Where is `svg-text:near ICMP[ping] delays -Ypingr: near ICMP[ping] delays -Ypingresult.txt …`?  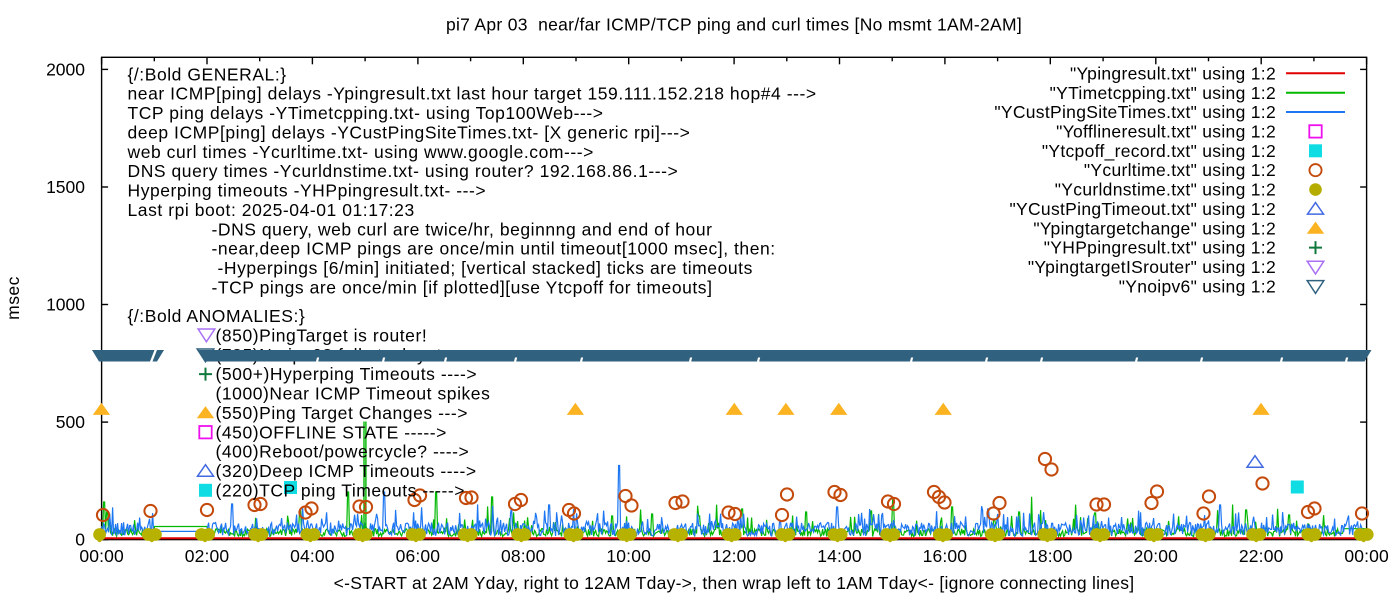 svg-text:near ICMP[ping] delays -Ypingr: near ICMP[ping] delays -Ypingresult.txt … is located at coordinates (472, 94).